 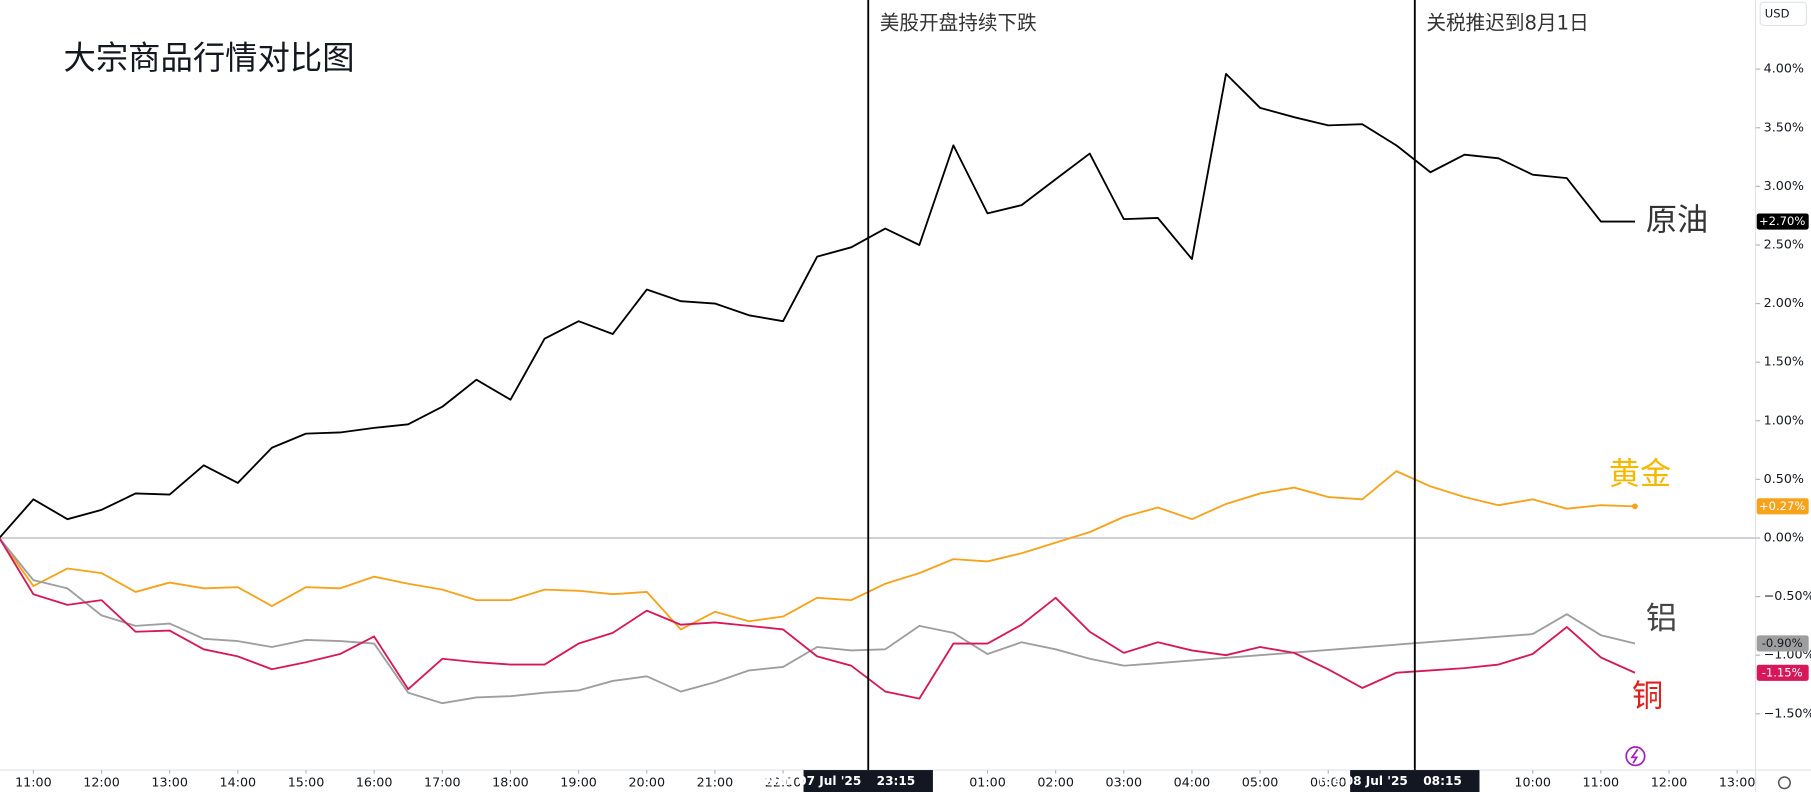 I want to click on gap-connector, so click(x=1328, y=650).